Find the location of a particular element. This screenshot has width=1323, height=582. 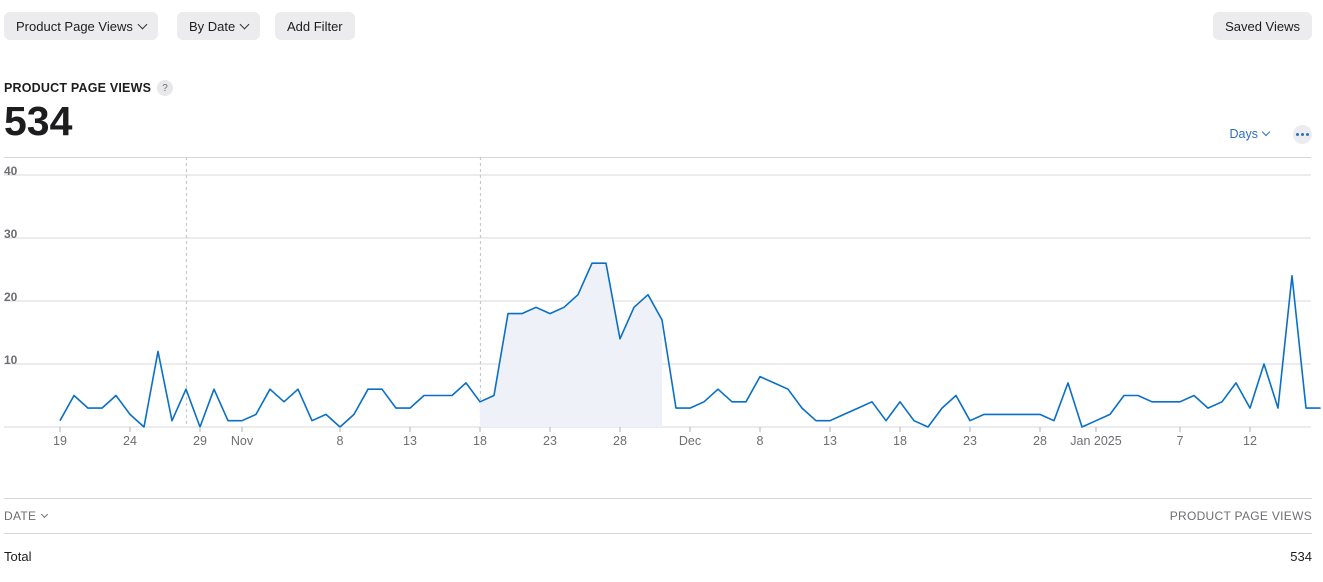

saved-views-label: Saved Views is located at coordinates (1262, 26).